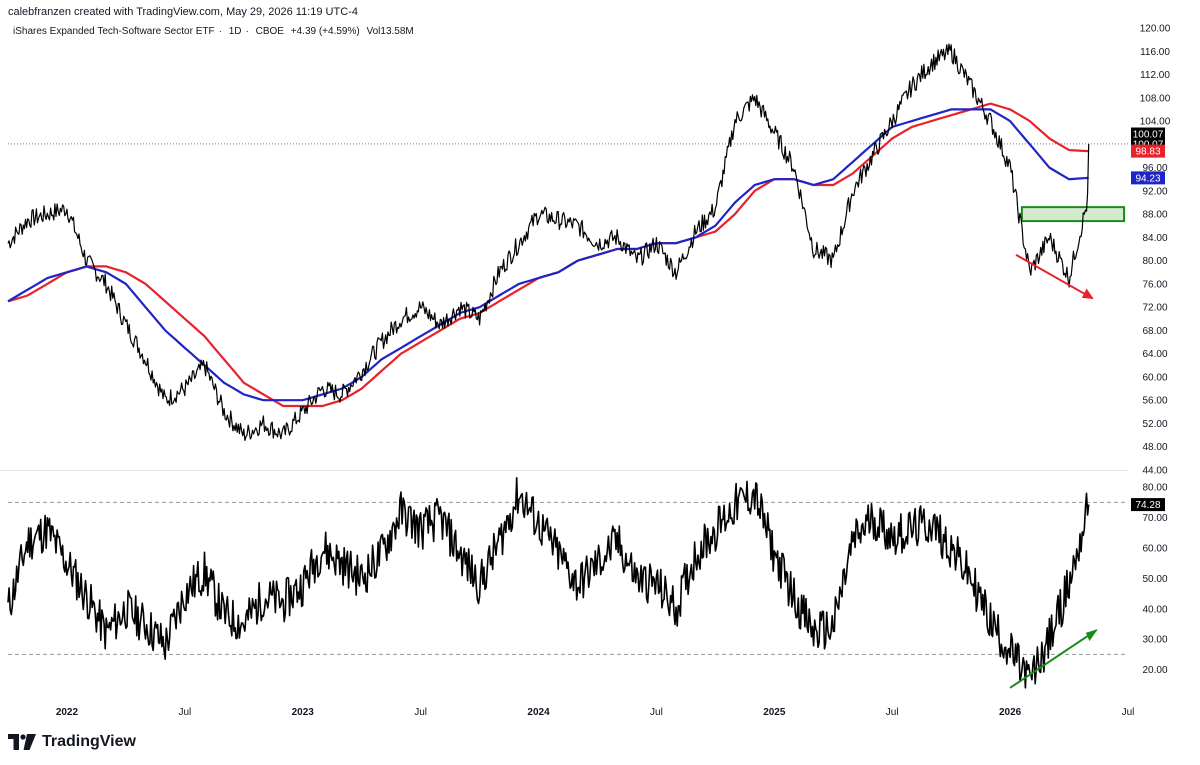 The height and width of the screenshot is (765, 1200). Describe the element at coordinates (1154, 284) in the screenshot. I see `price-axis-tick-label: 76.00` at that location.